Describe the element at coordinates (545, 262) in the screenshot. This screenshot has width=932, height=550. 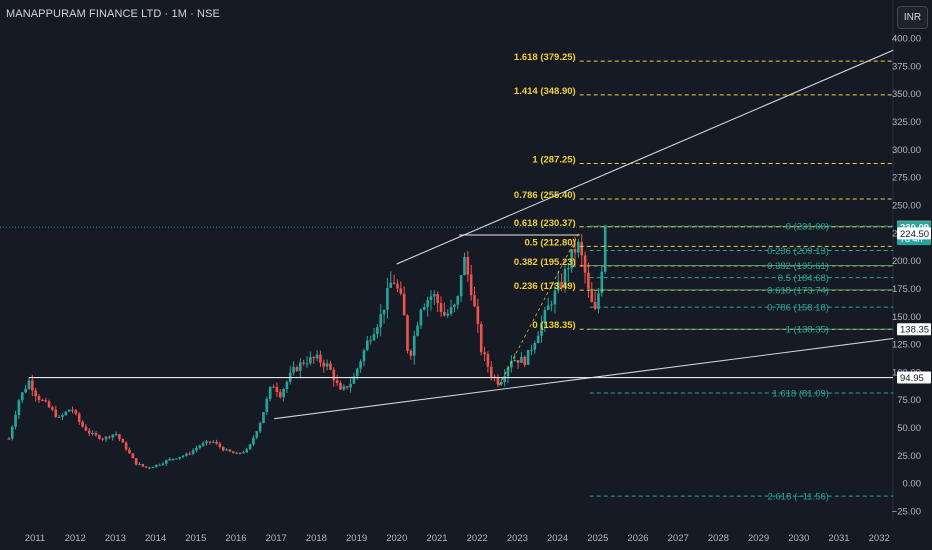
I see `fib-level-label: 0.382 (195.23)` at that location.